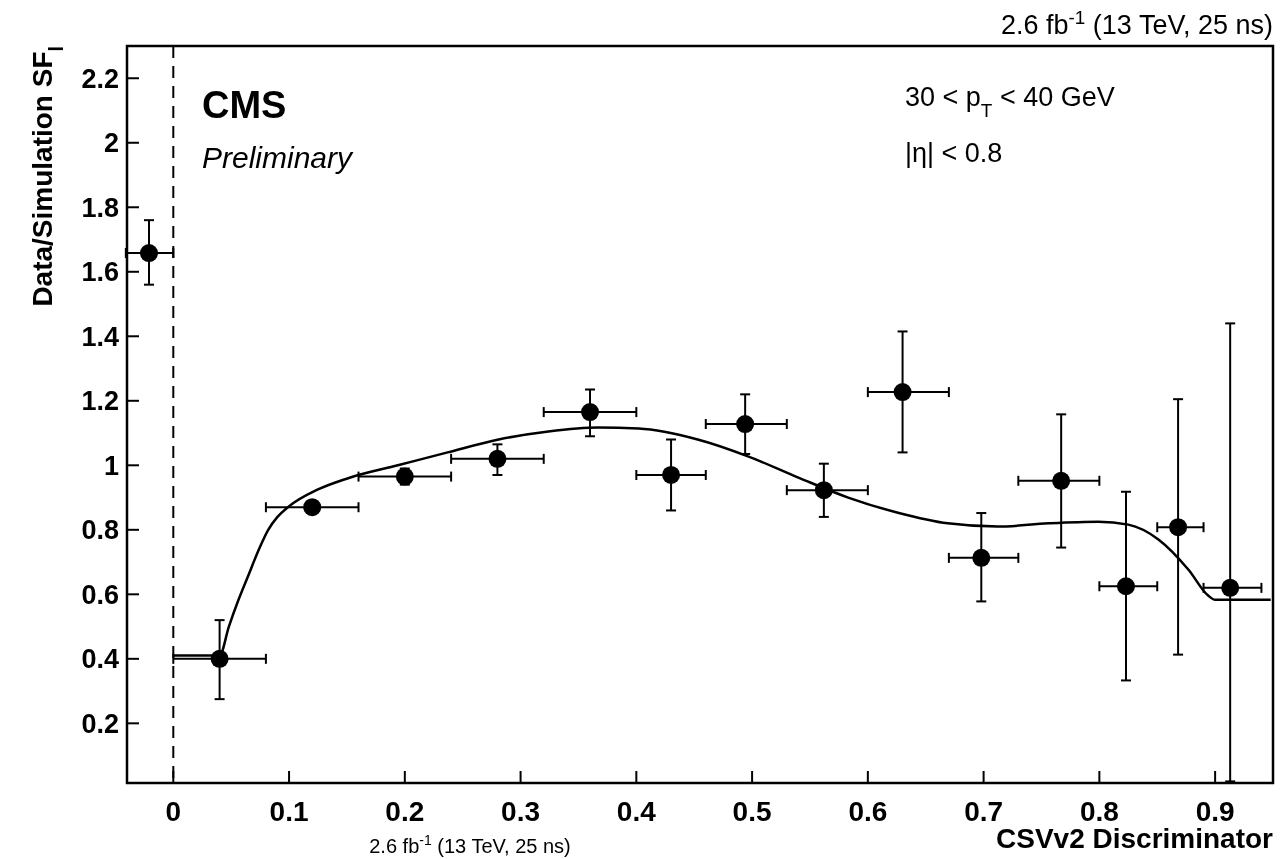  What do you see at coordinates (244, 105) in the screenshot?
I see `annotation: CMS` at bounding box center [244, 105].